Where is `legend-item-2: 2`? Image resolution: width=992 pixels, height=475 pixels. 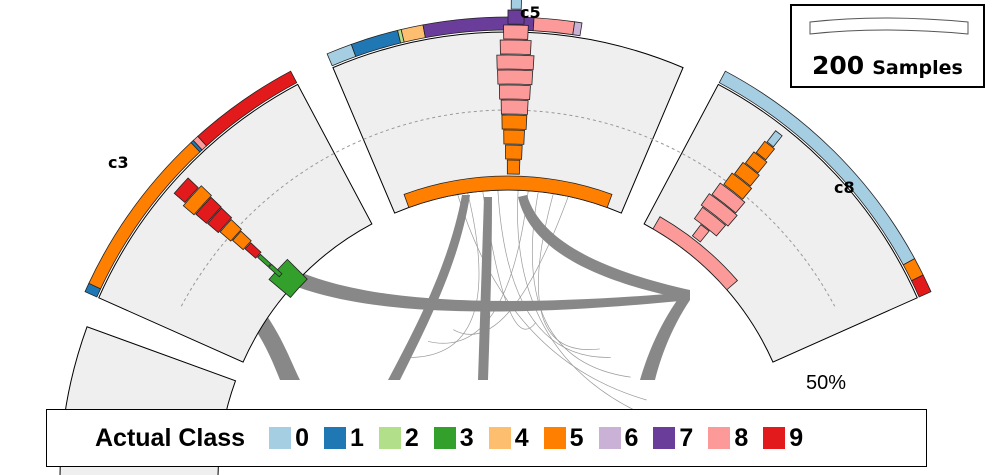
legend-item-2: 2 is located at coordinates (398, 438).